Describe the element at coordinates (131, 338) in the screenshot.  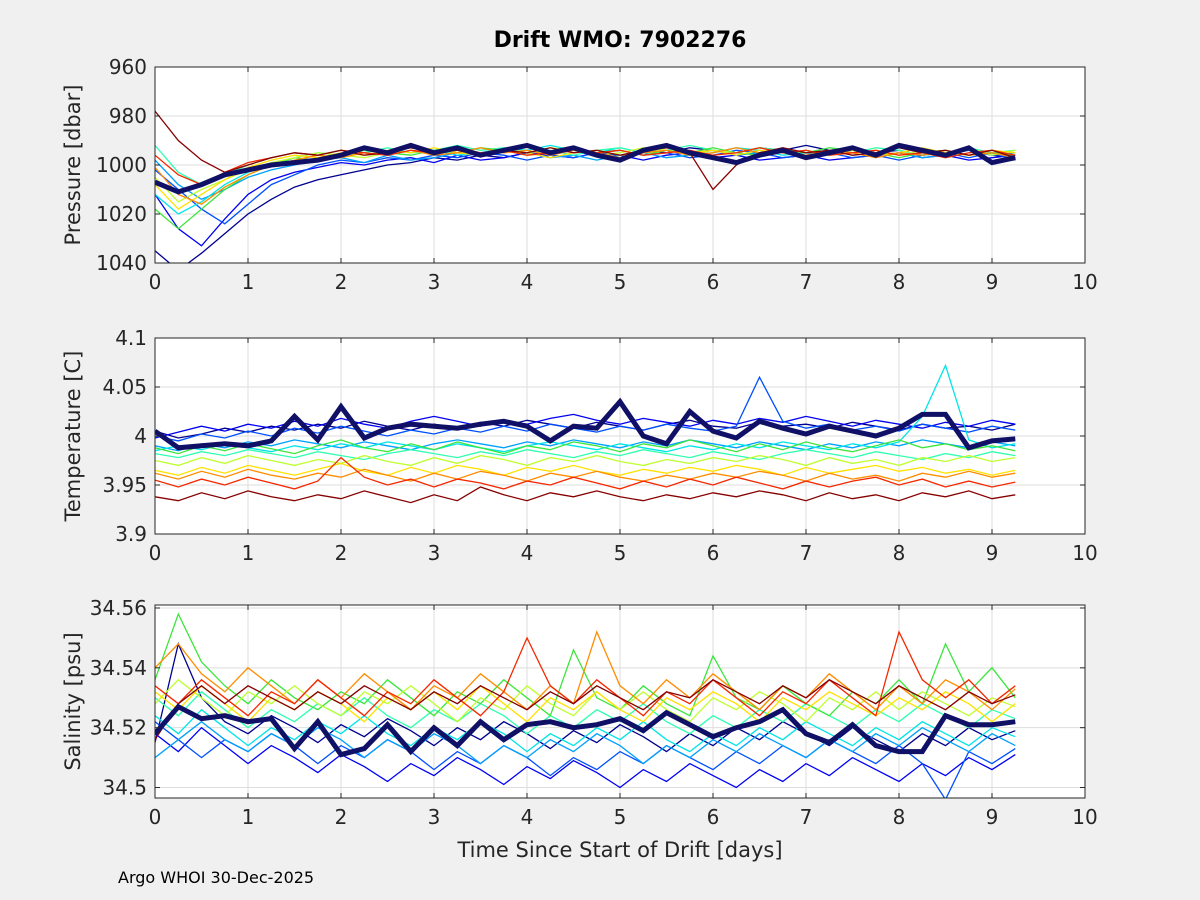
I see `y-tick-label: 4.1` at that location.